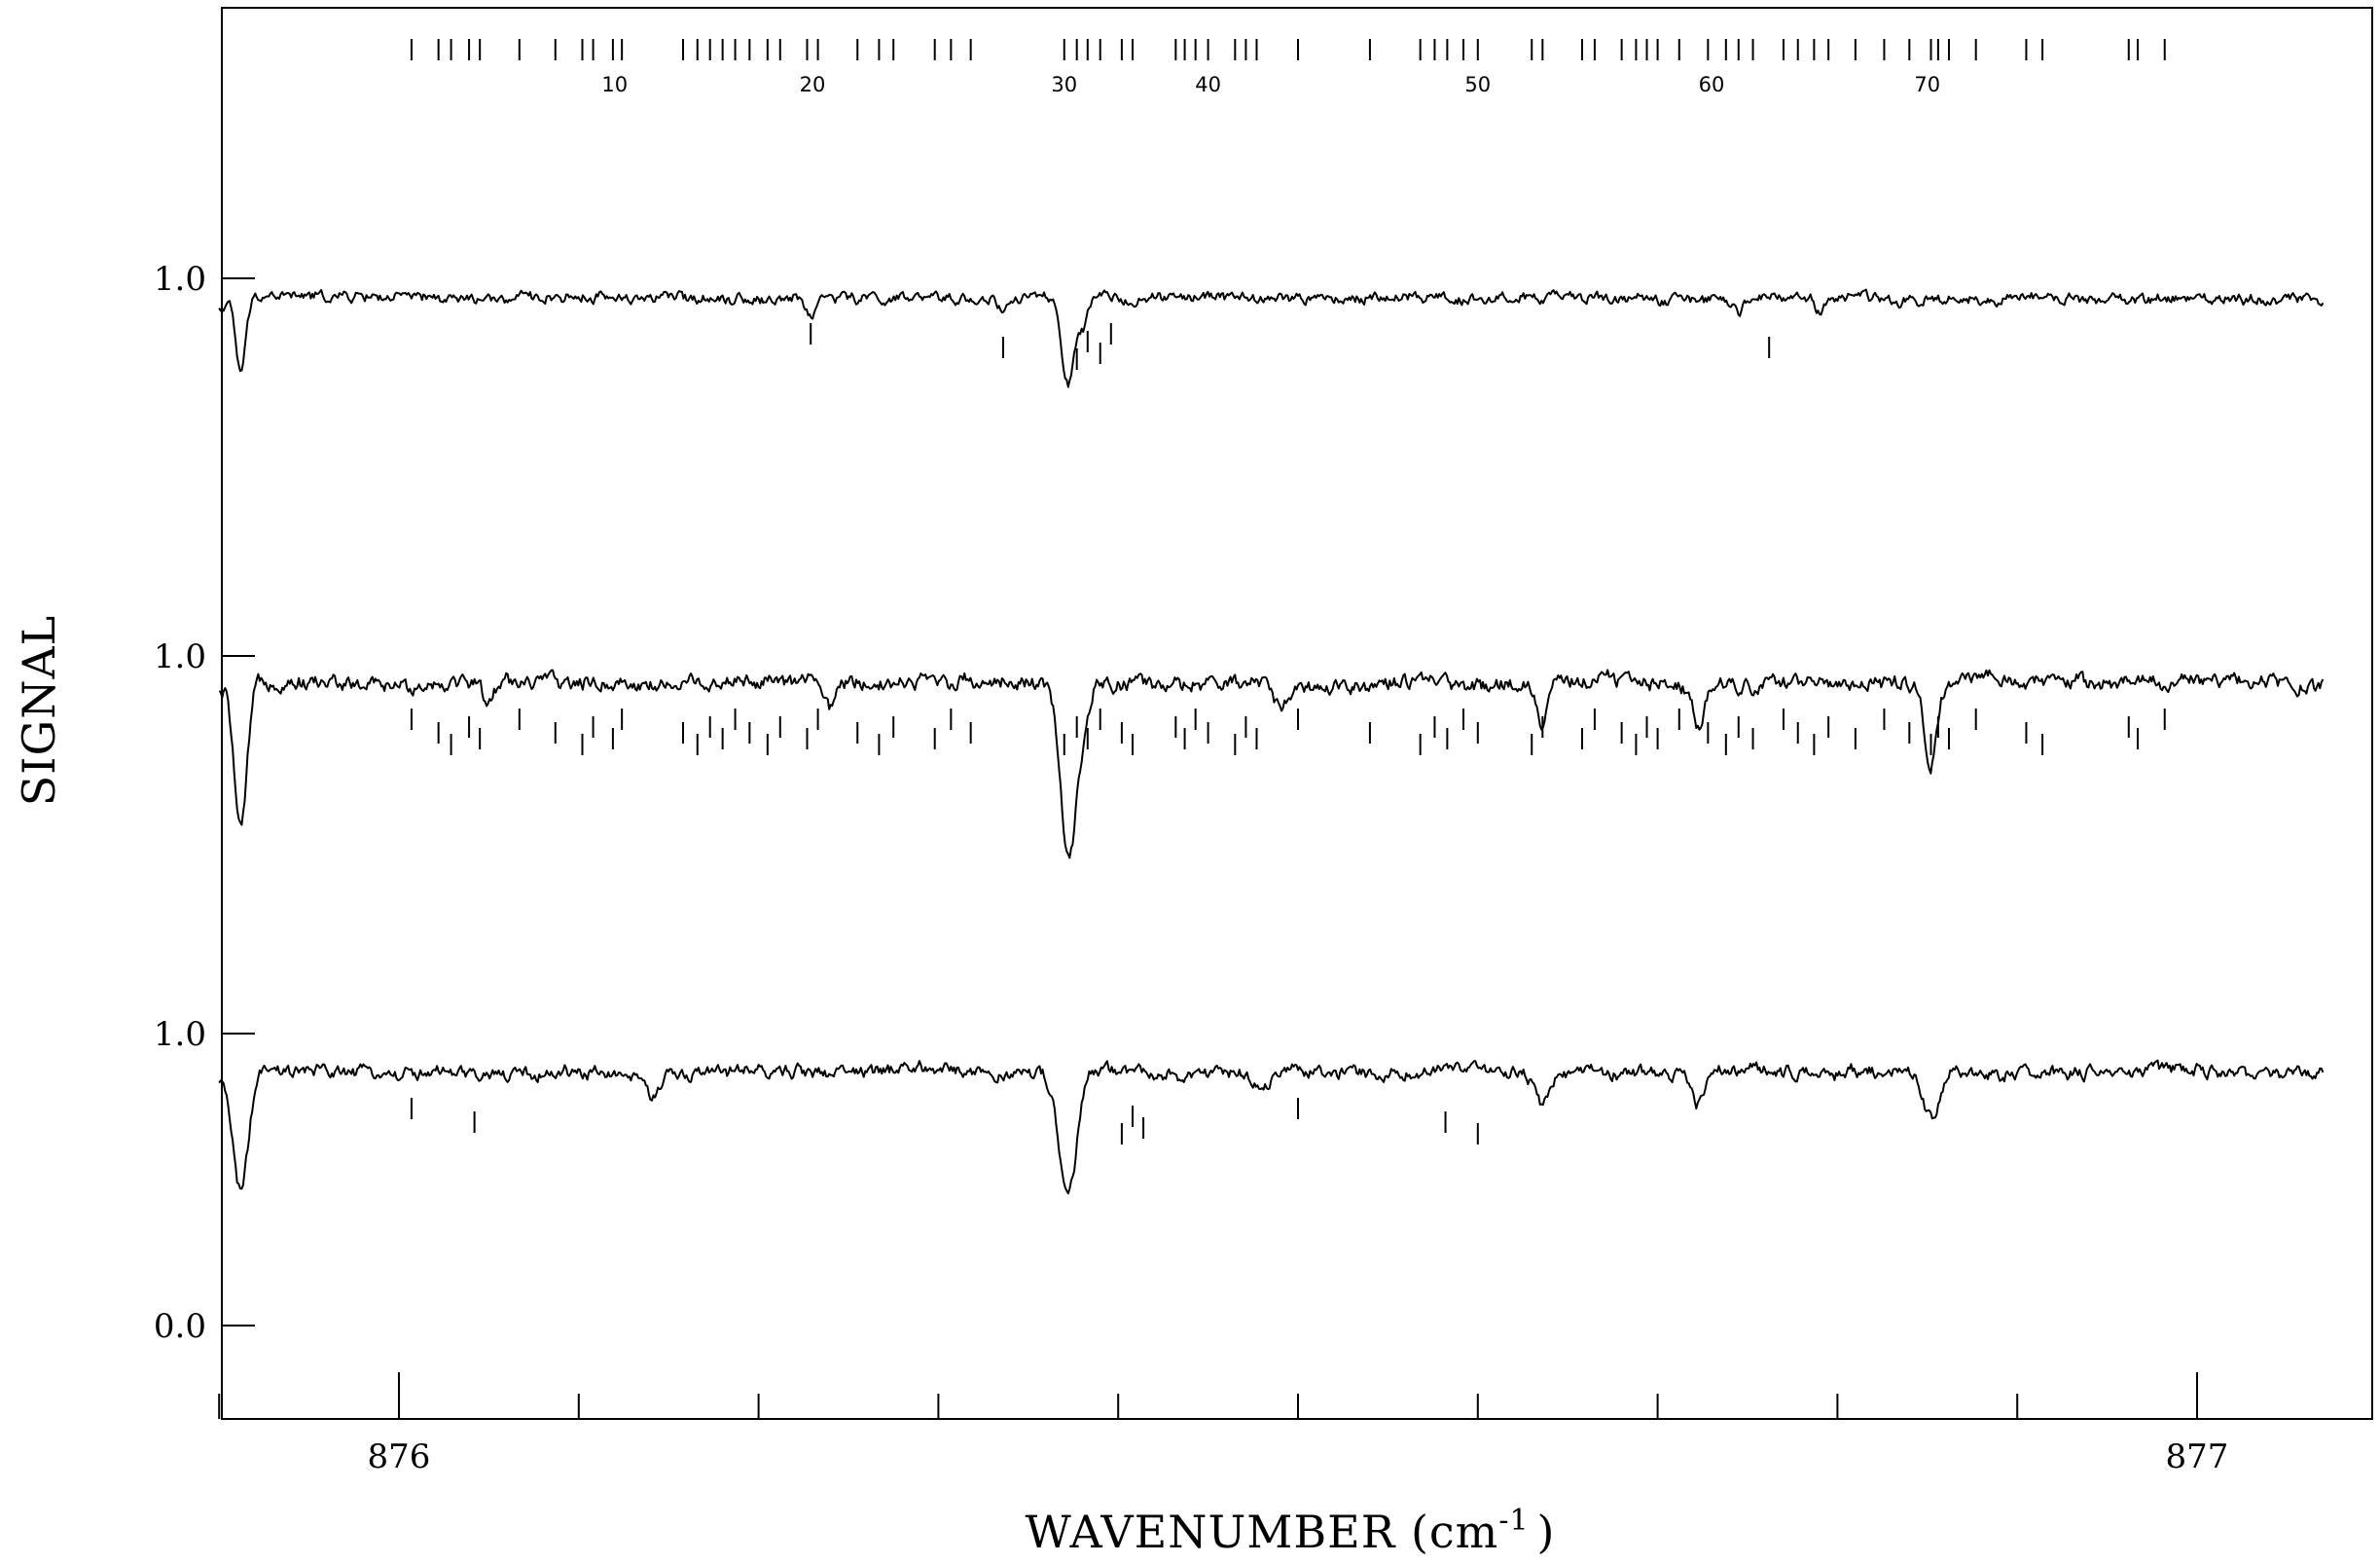 The width and height of the screenshot is (2380, 1563). Describe the element at coordinates (39, 710) in the screenshot. I see `y-axis-title: SIGNAL` at that location.